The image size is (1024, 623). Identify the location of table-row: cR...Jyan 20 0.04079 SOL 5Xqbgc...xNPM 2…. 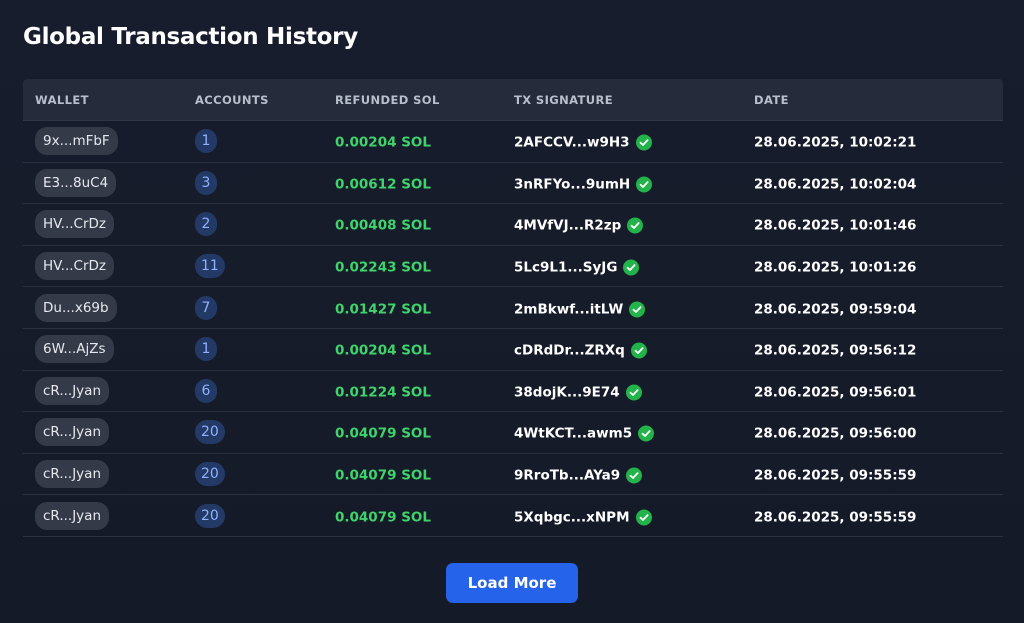
(513, 516).